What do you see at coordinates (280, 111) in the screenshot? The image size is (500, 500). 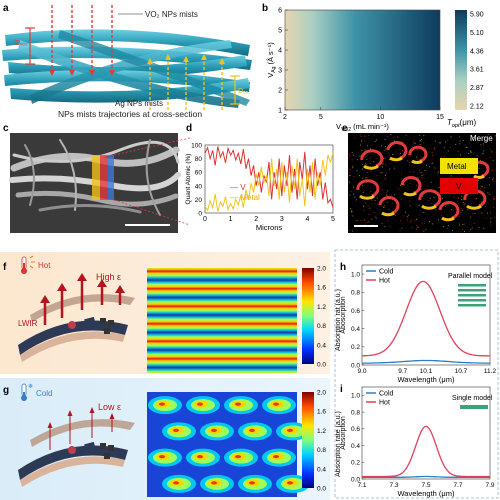 I see `y-tick-label-b: 1` at bounding box center [280, 111].